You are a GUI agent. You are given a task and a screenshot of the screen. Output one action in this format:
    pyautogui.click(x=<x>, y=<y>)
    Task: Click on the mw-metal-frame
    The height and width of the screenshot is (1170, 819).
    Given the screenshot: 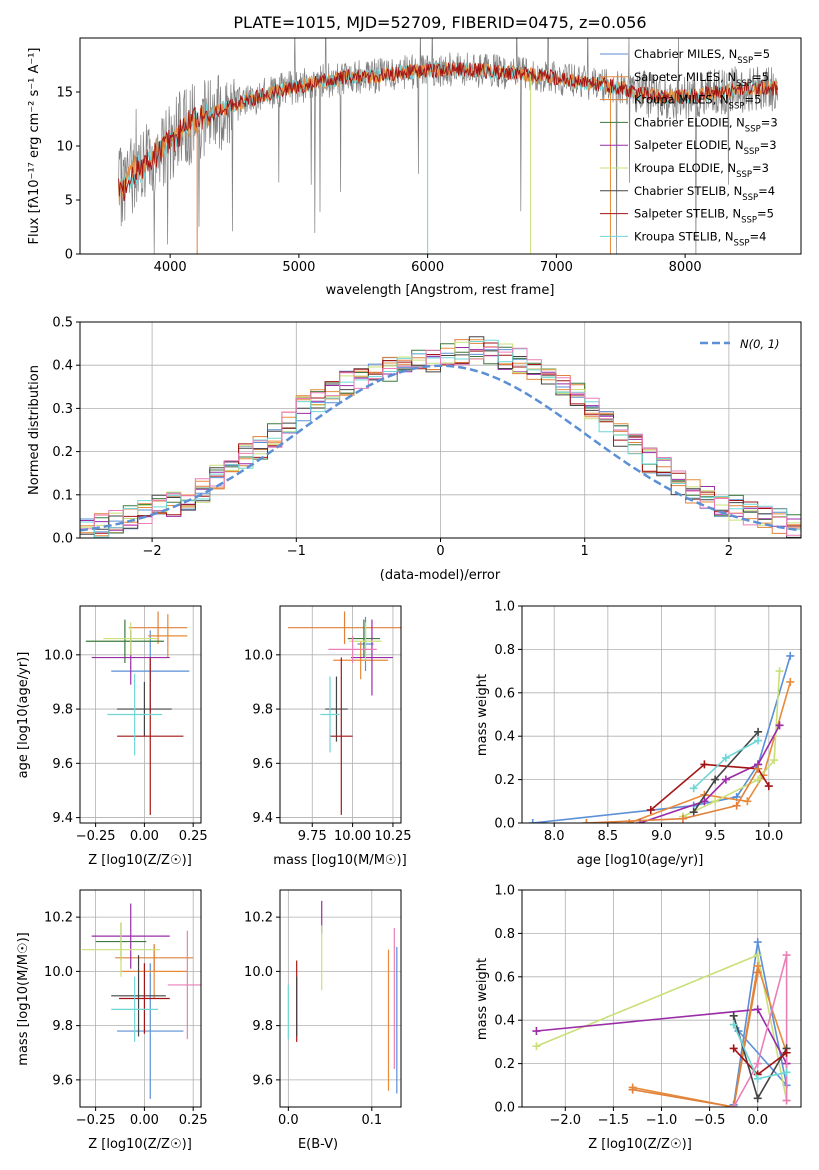 What is the action you would take?
    pyautogui.click(x=661, y=998)
    